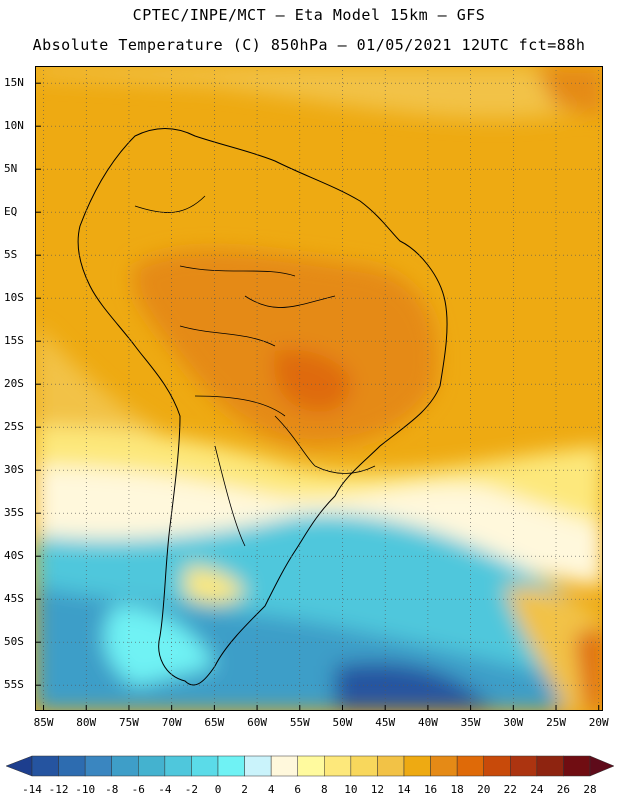 Image resolution: width=618 pixels, height=800 pixels. Describe the element at coordinates (14, 427) in the screenshot. I see `lat-label: 25S` at that location.